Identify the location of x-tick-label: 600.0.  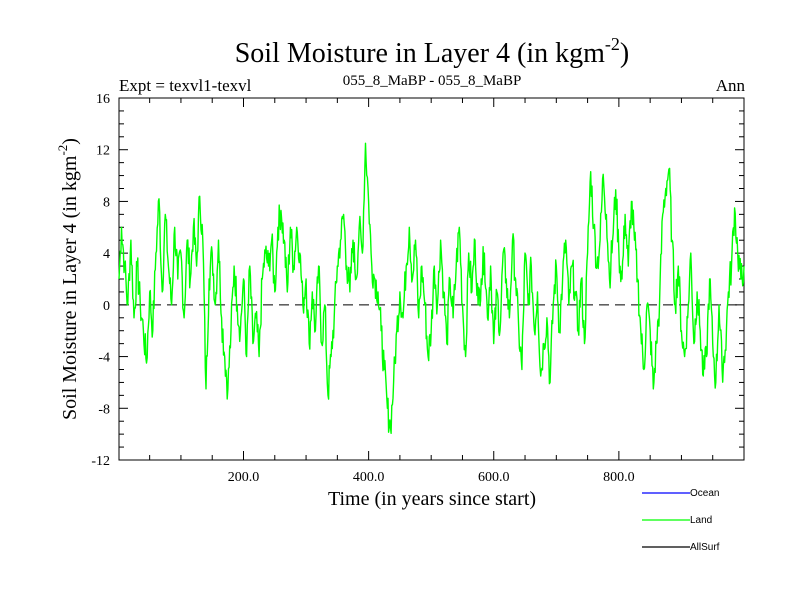
(494, 477).